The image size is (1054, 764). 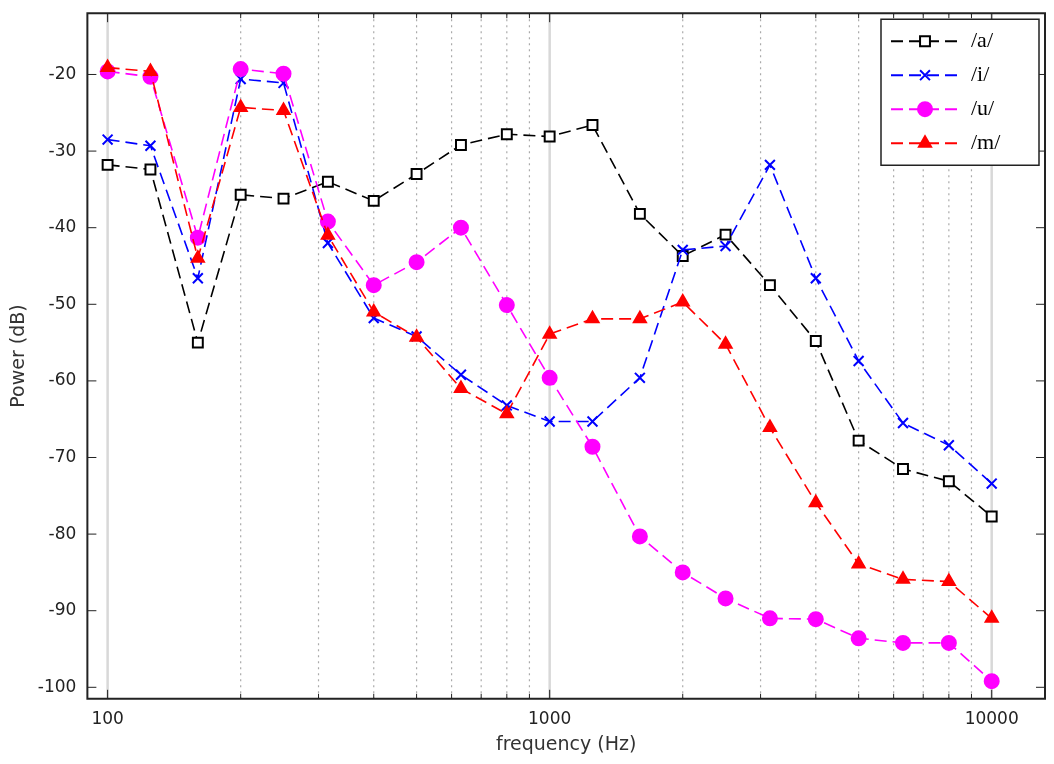 I want to click on y-tick-label: -50, so click(x=62, y=302).